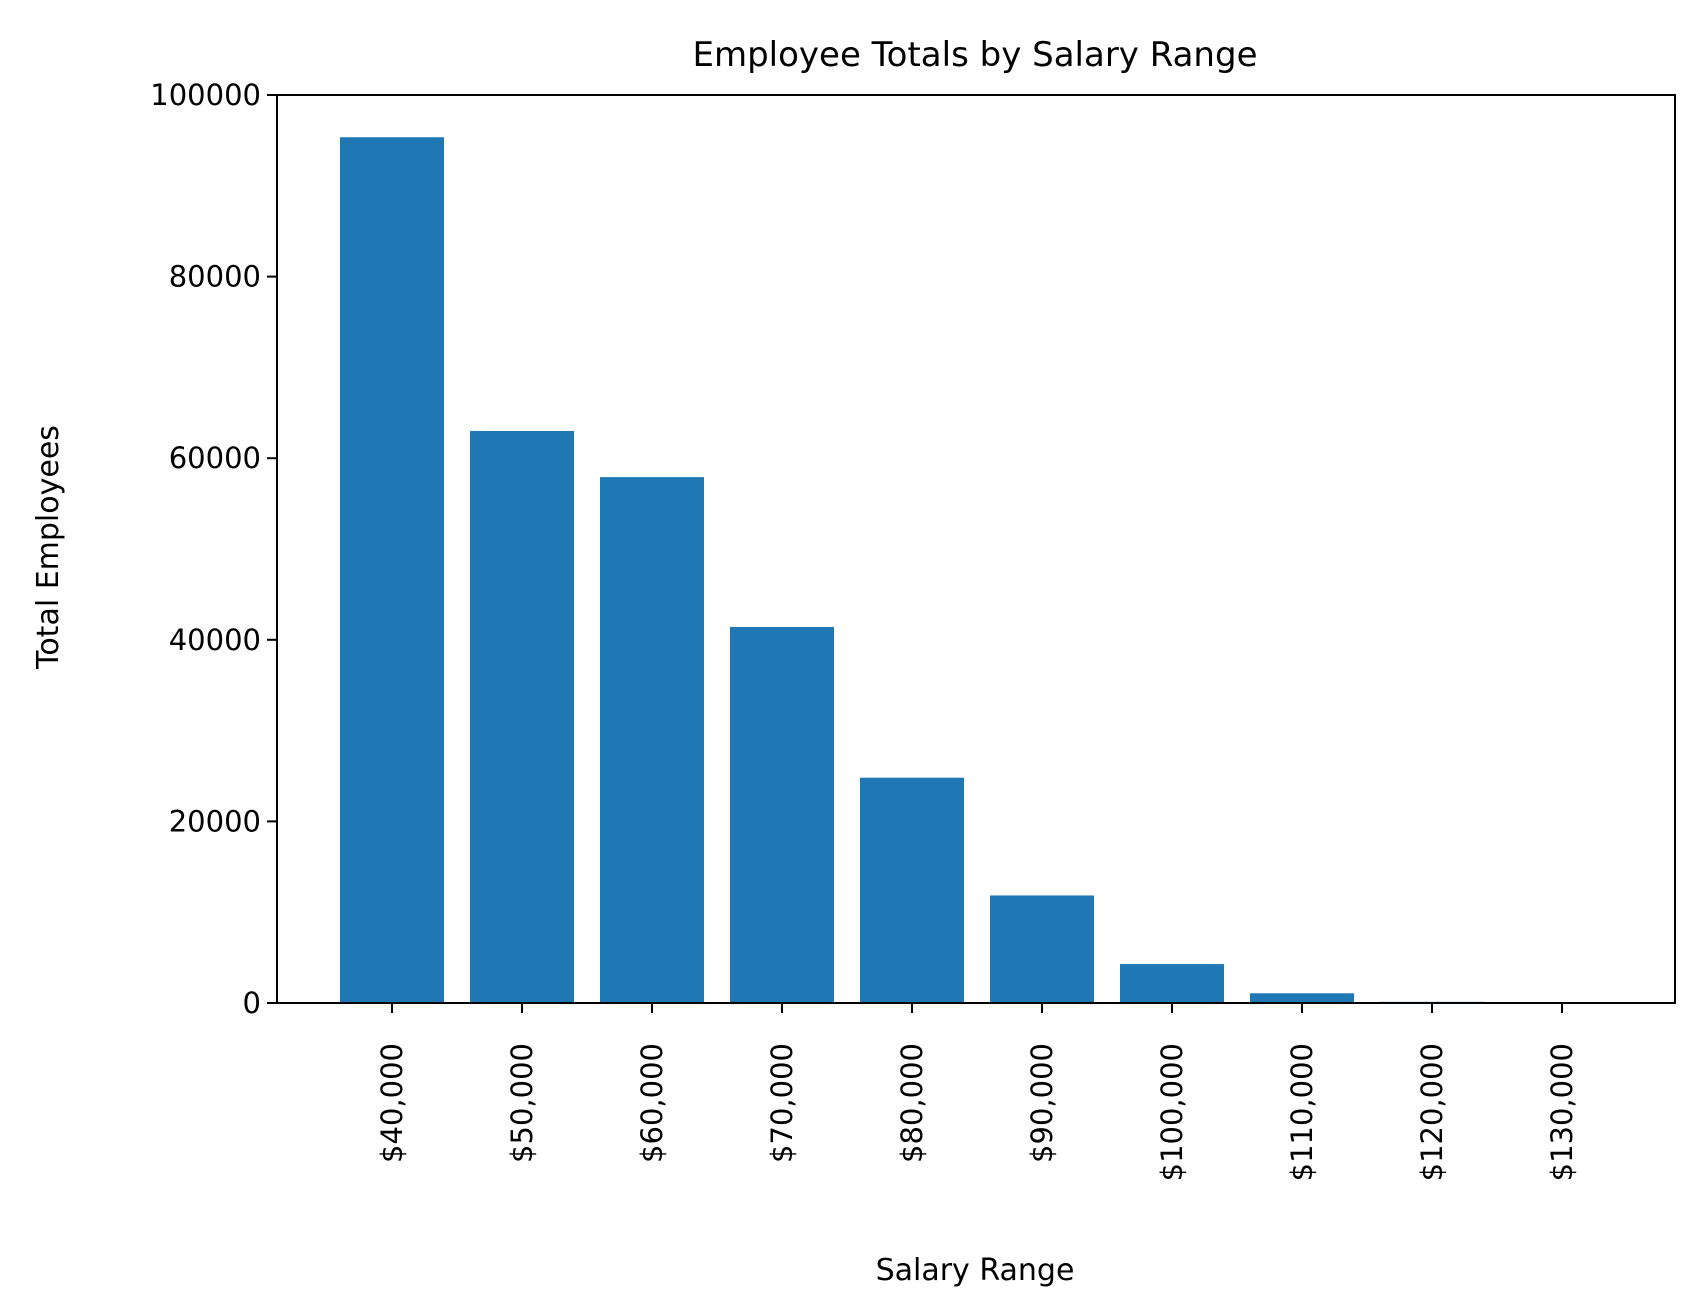 This screenshot has width=1699, height=1313. What do you see at coordinates (975, 1270) in the screenshot?
I see `x-axis-label: Salary Range` at bounding box center [975, 1270].